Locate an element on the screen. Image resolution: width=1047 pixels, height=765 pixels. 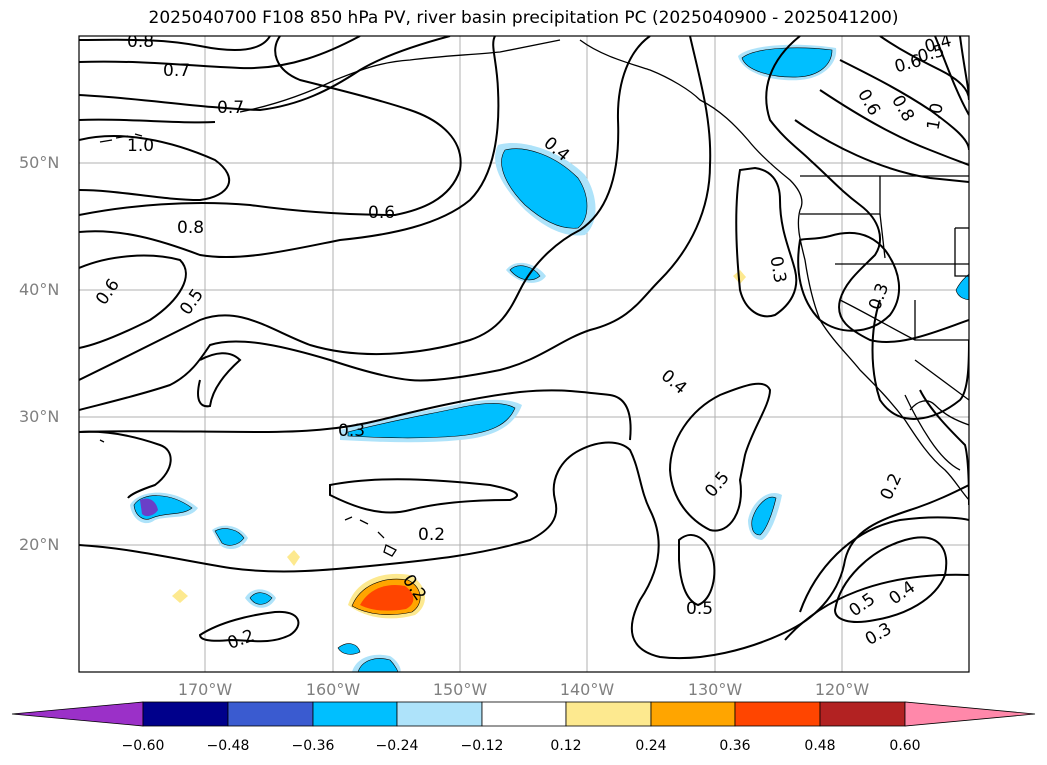
colorbar-tick: −0.48 is located at coordinates (228, 746).